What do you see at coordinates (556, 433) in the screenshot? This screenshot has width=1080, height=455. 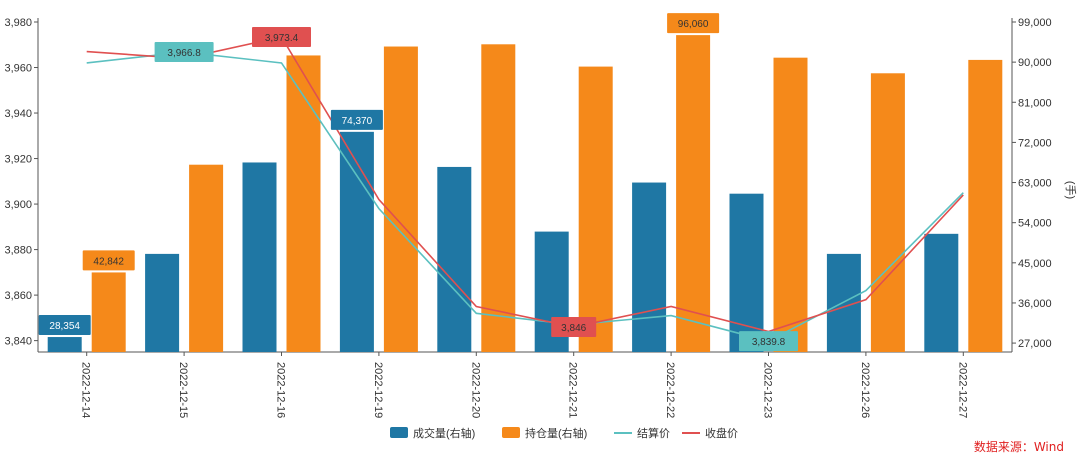 I see `legend-label: 持仓量(右轴)` at bounding box center [556, 433].